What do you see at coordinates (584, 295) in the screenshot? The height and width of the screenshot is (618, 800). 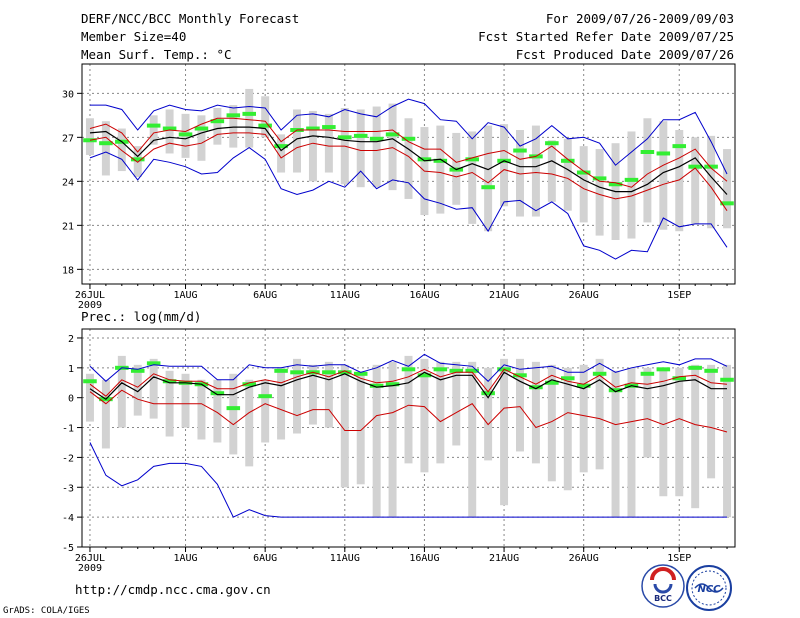 I see `p0-xtick-label: 26AUG` at bounding box center [584, 295].